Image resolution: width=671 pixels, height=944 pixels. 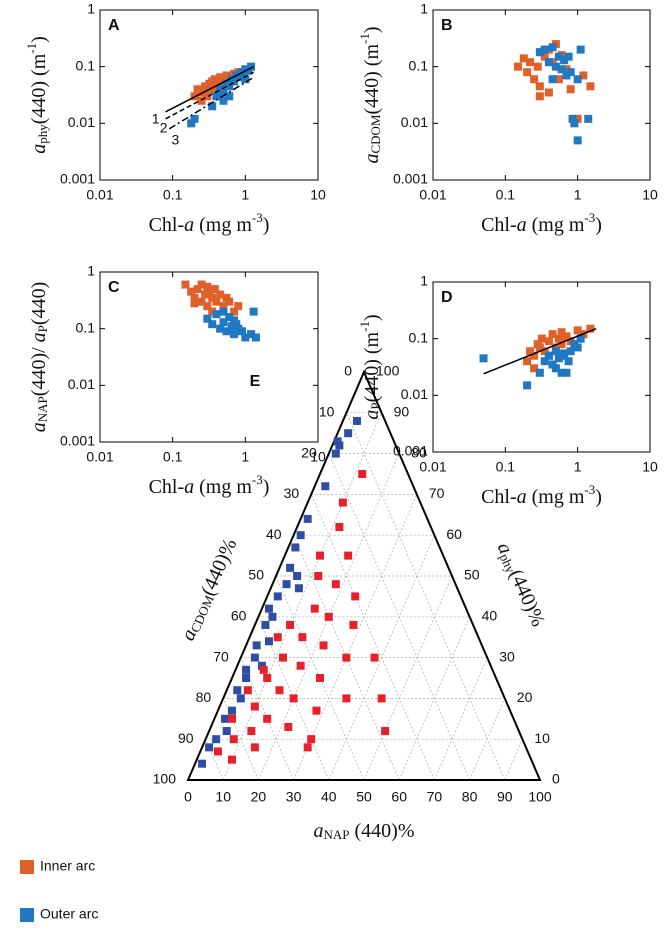 What do you see at coordinates (39, 303) in the screenshot?
I see `label-part: (440)` at bounding box center [39, 303].